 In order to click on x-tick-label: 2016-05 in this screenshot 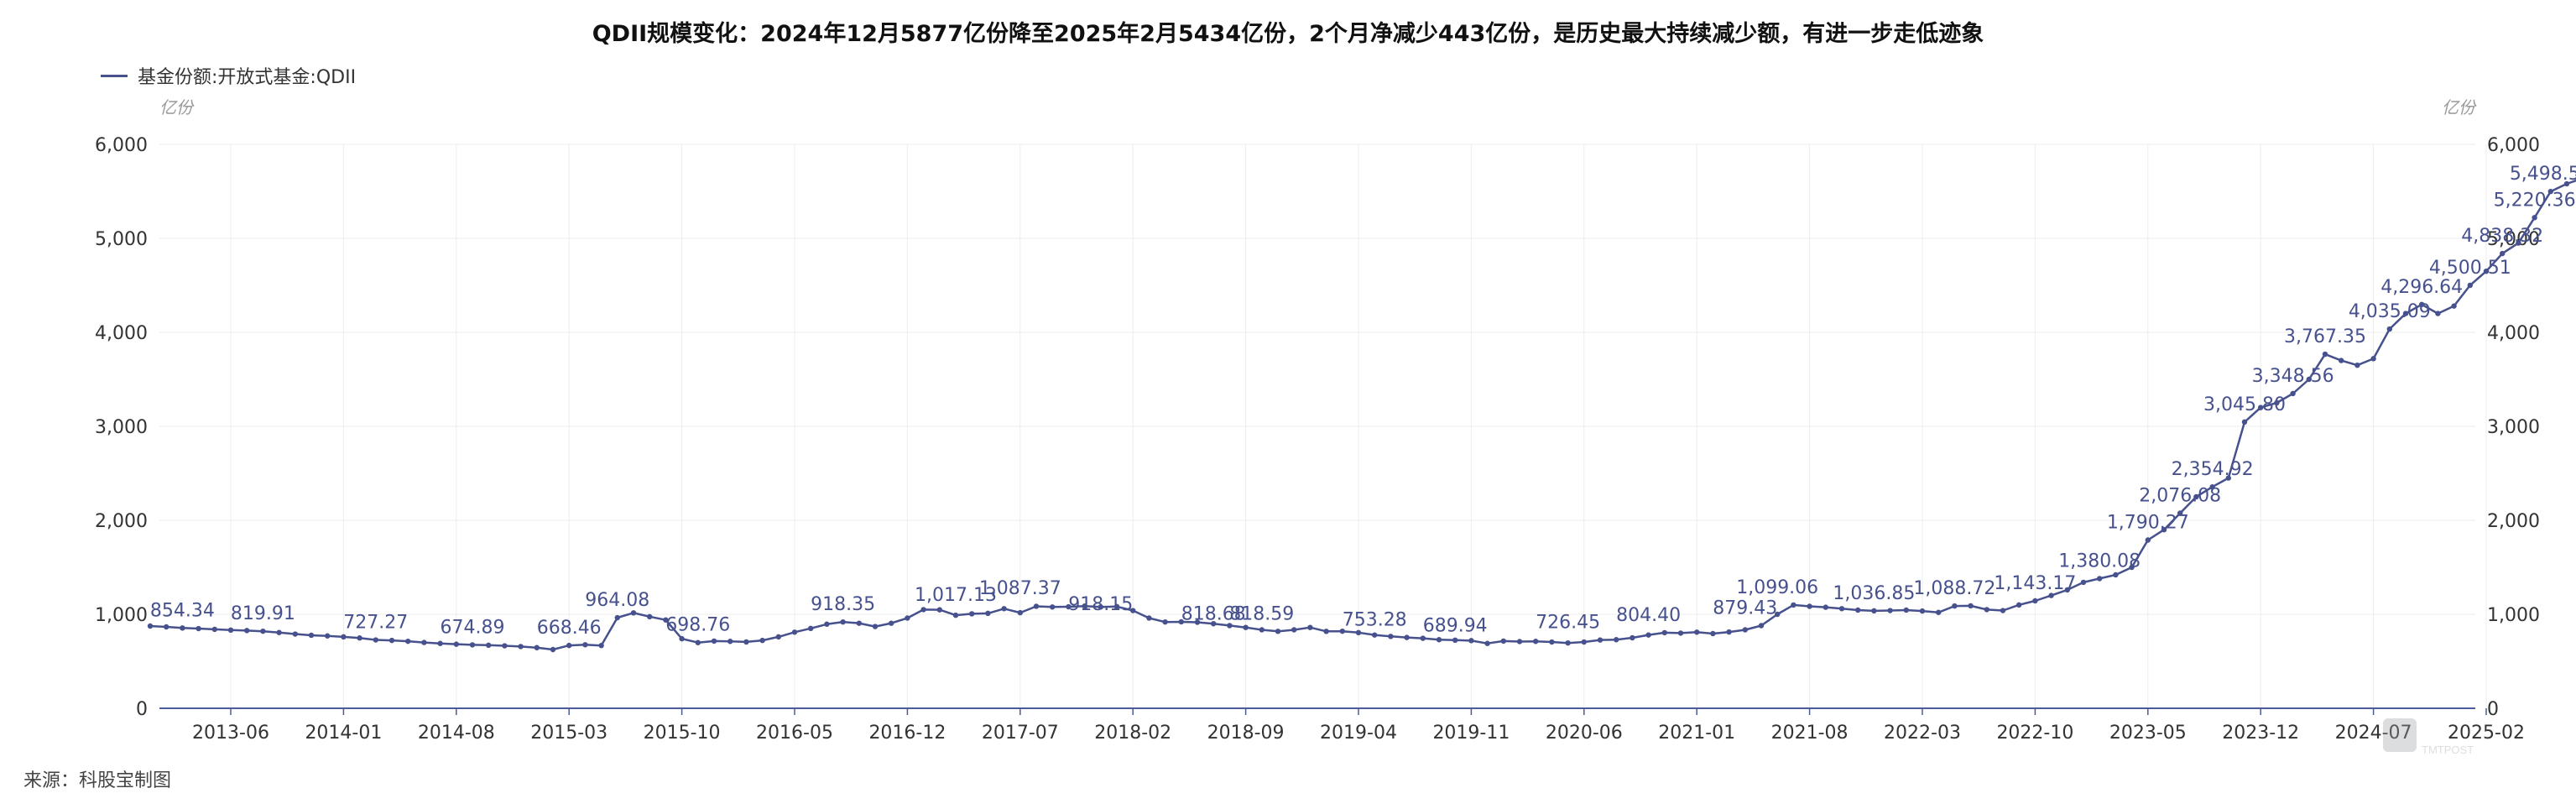, I will do `click(794, 733)`.